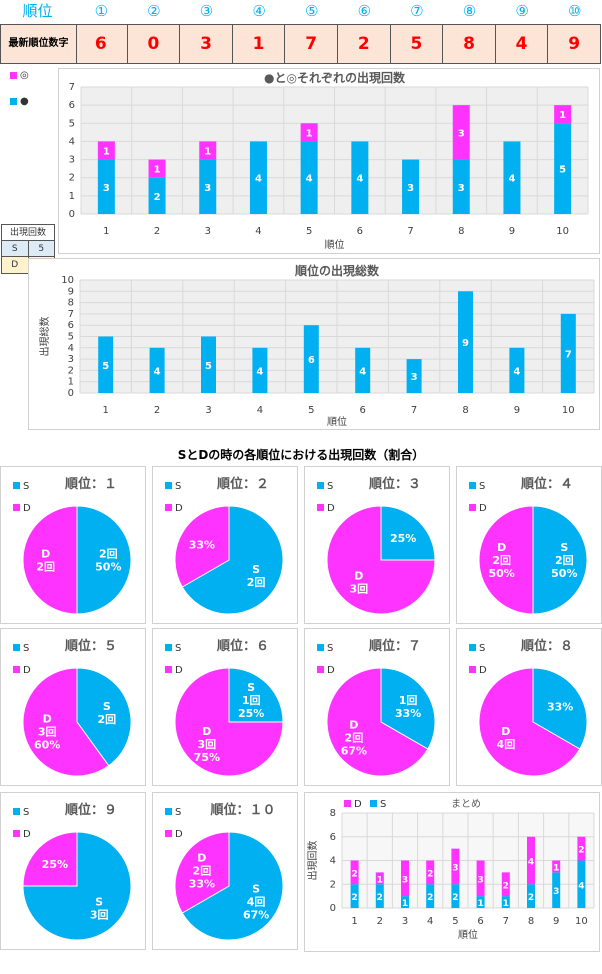  What do you see at coordinates (27, 233) in the screenshot?
I see `side-table-header: 出現回数` at bounding box center [27, 233].